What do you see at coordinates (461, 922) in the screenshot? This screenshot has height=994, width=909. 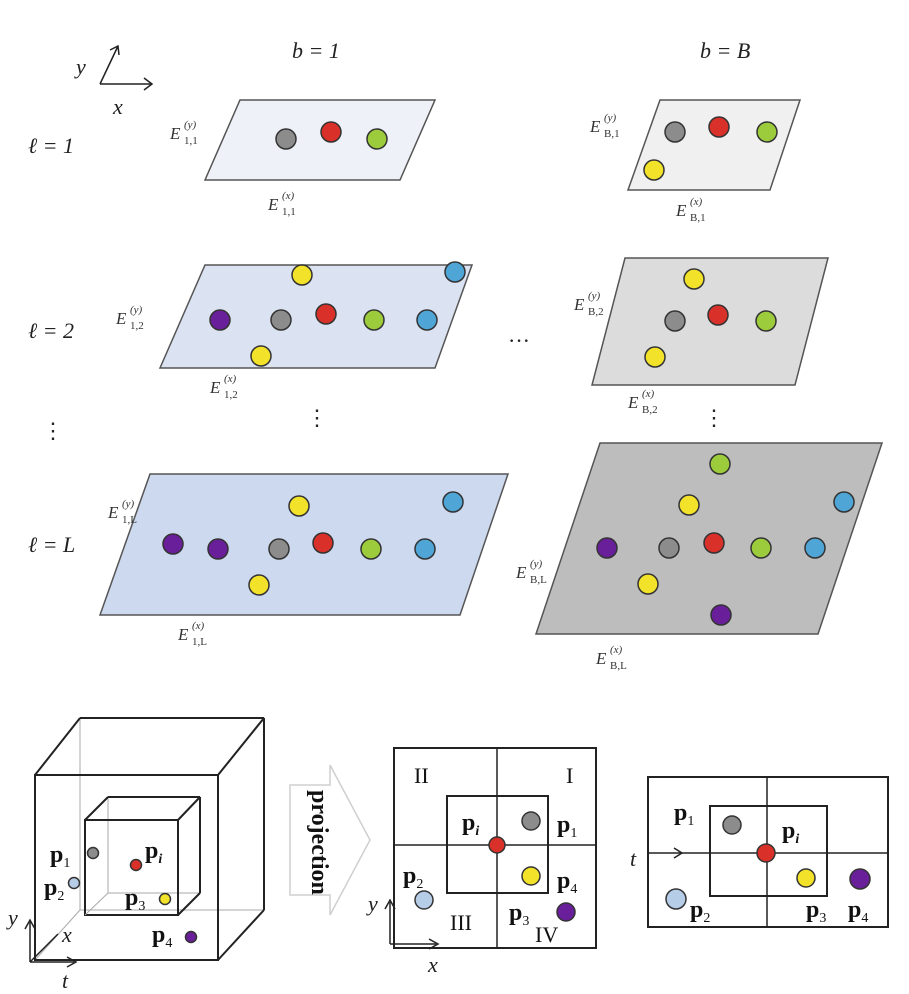 I see `quadrant-III: III` at bounding box center [461, 922].